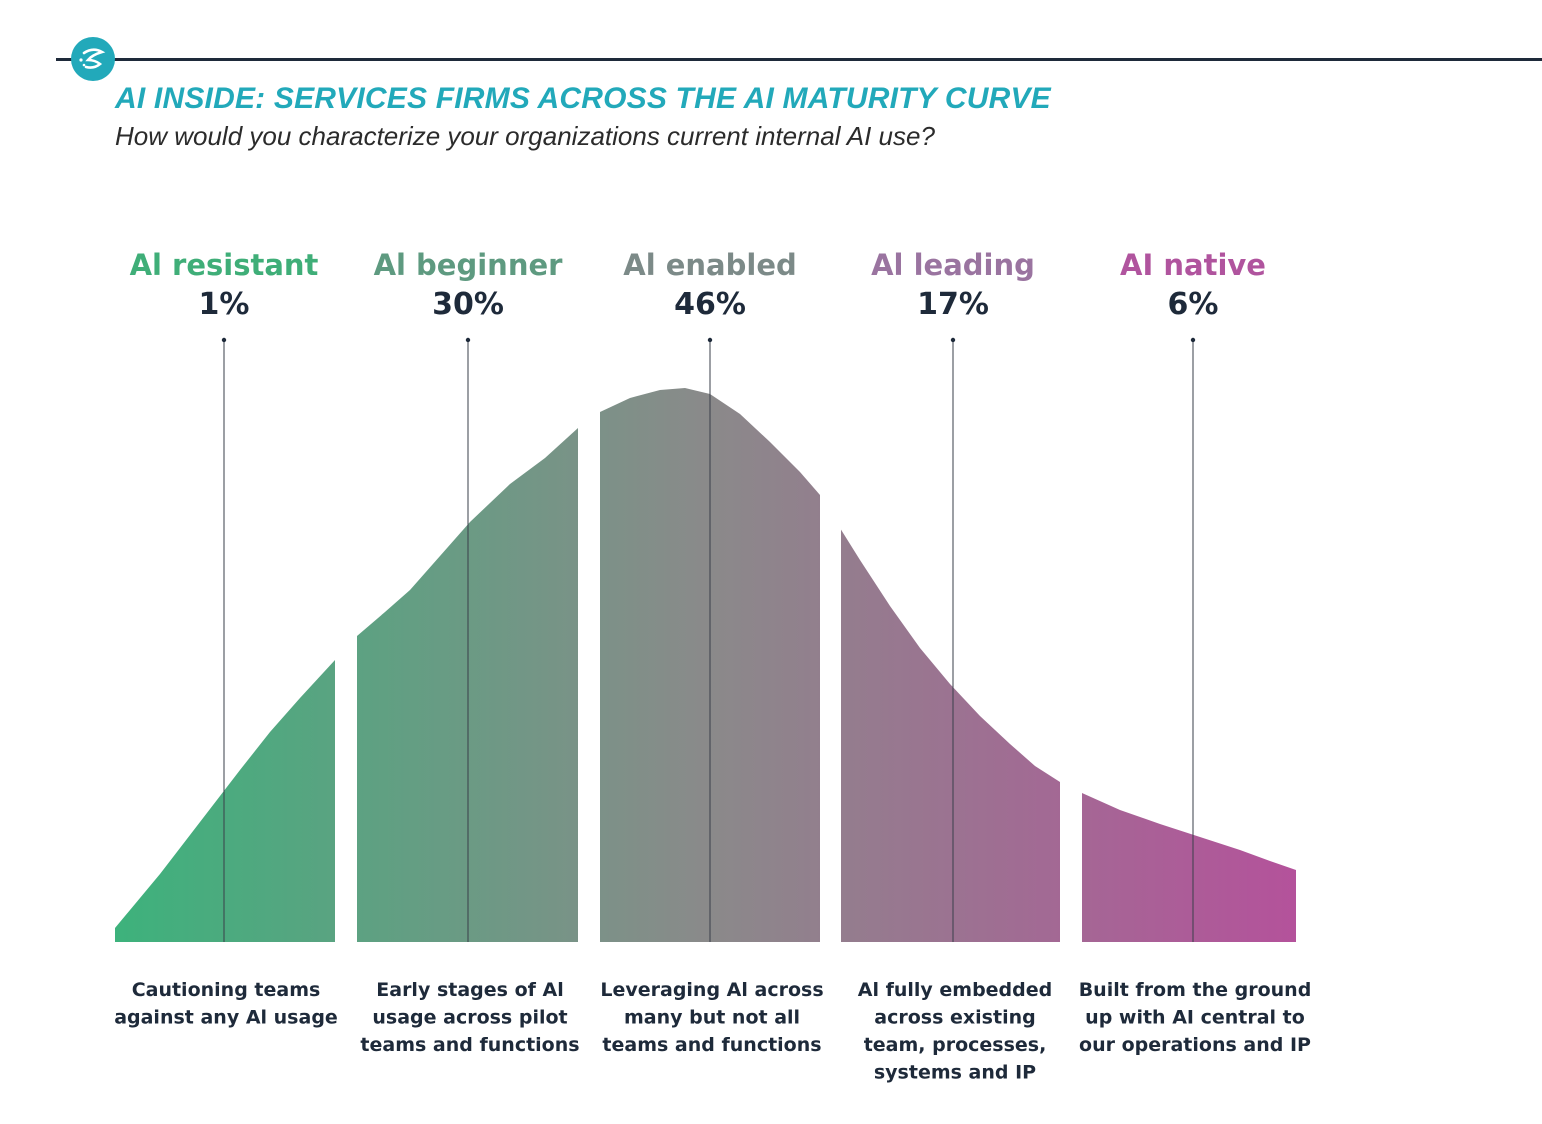  What do you see at coordinates (1195, 990) in the screenshot?
I see `stage-description-line: Built from the ground` at bounding box center [1195, 990].